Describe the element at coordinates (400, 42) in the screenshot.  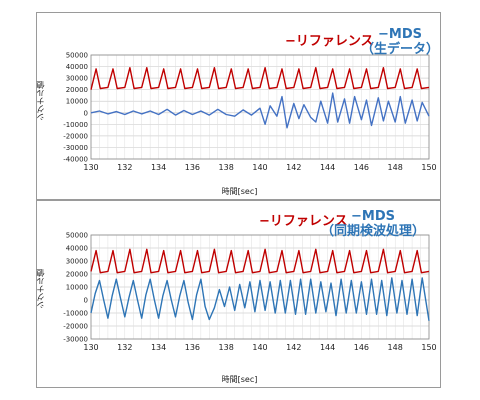
I see `legend-mds-raw: −MDS （生データ）` at that location.